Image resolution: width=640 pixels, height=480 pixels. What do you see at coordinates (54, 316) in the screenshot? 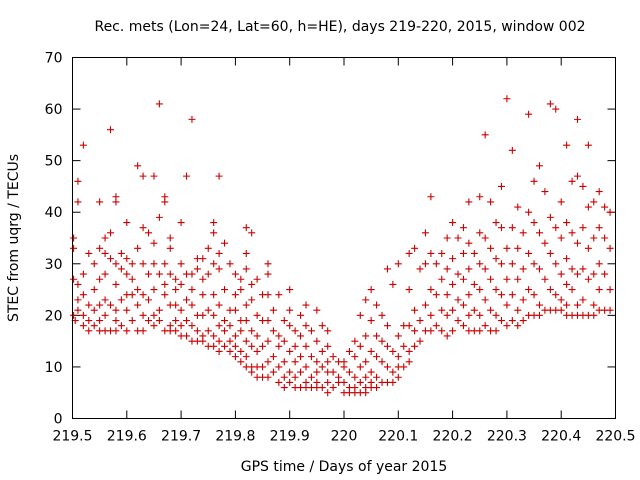
I see `y-tick-label: 20` at bounding box center [54, 316].